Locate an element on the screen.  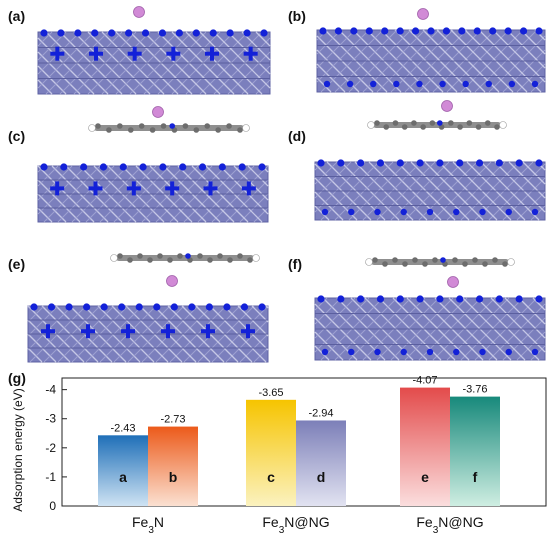
fe3n-slab is located at coordinates (431, 60).